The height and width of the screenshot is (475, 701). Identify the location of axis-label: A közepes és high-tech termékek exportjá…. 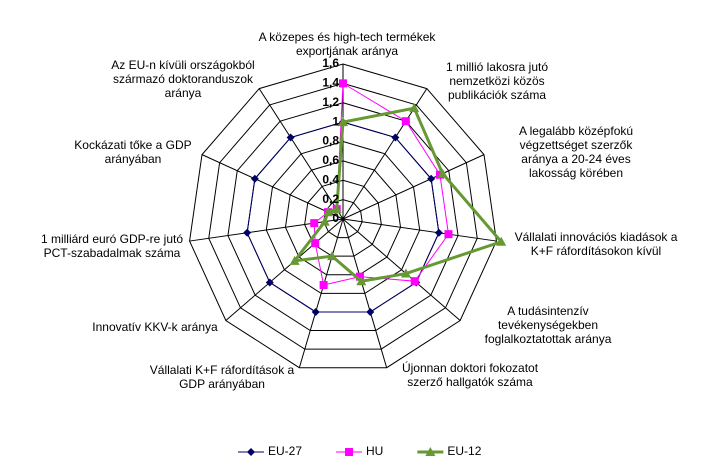
(347, 44).